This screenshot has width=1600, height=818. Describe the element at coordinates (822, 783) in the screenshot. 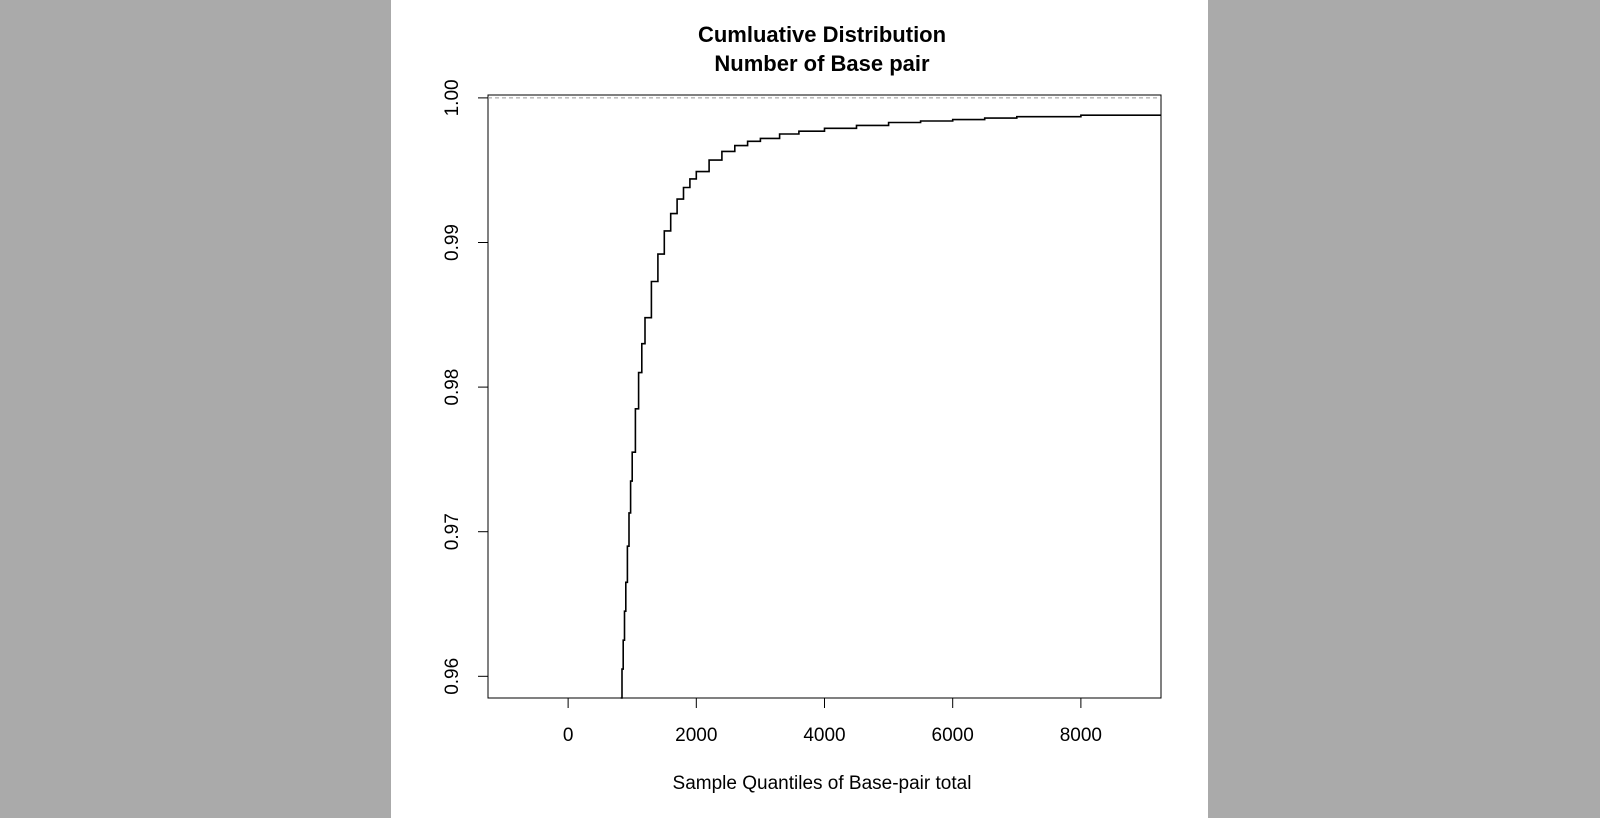

I see `x-axis-label: Sample Quantiles of Base-pair total` at that location.